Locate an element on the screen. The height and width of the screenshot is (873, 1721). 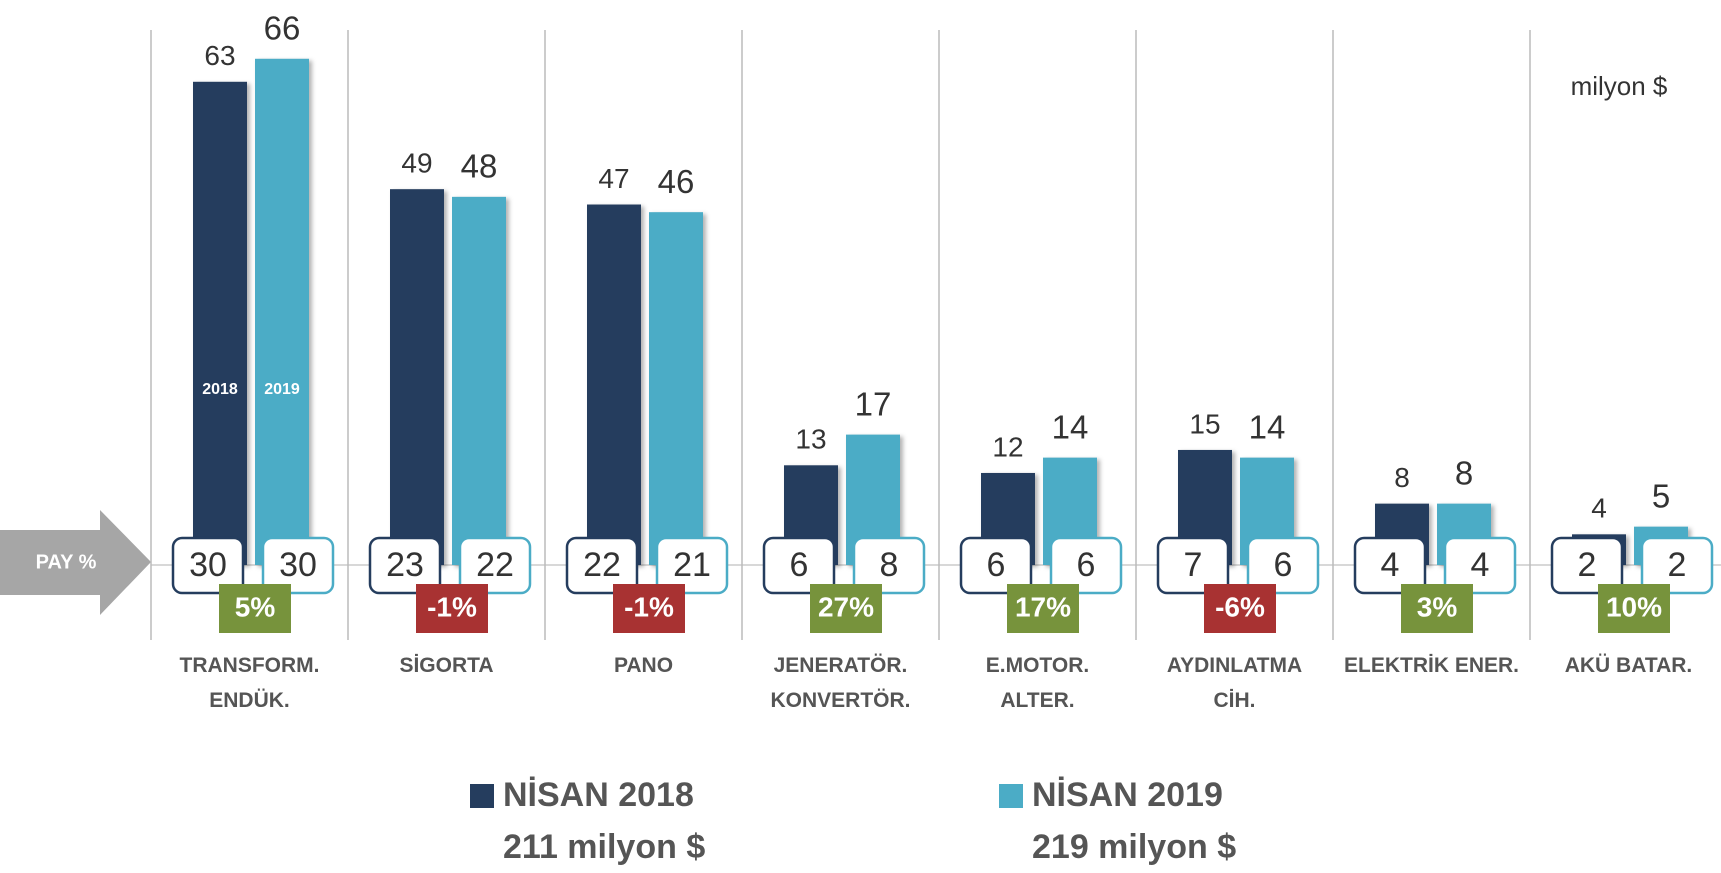
share-value: 21 is located at coordinates (692, 565).